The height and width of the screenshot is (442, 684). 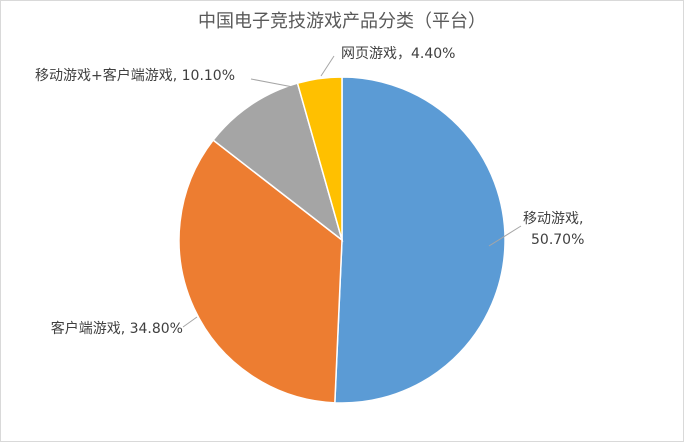 What do you see at coordinates (342, 21) in the screenshot?
I see `chart-title: 中国电子竞技游戏产品分类（平台）` at bounding box center [342, 21].